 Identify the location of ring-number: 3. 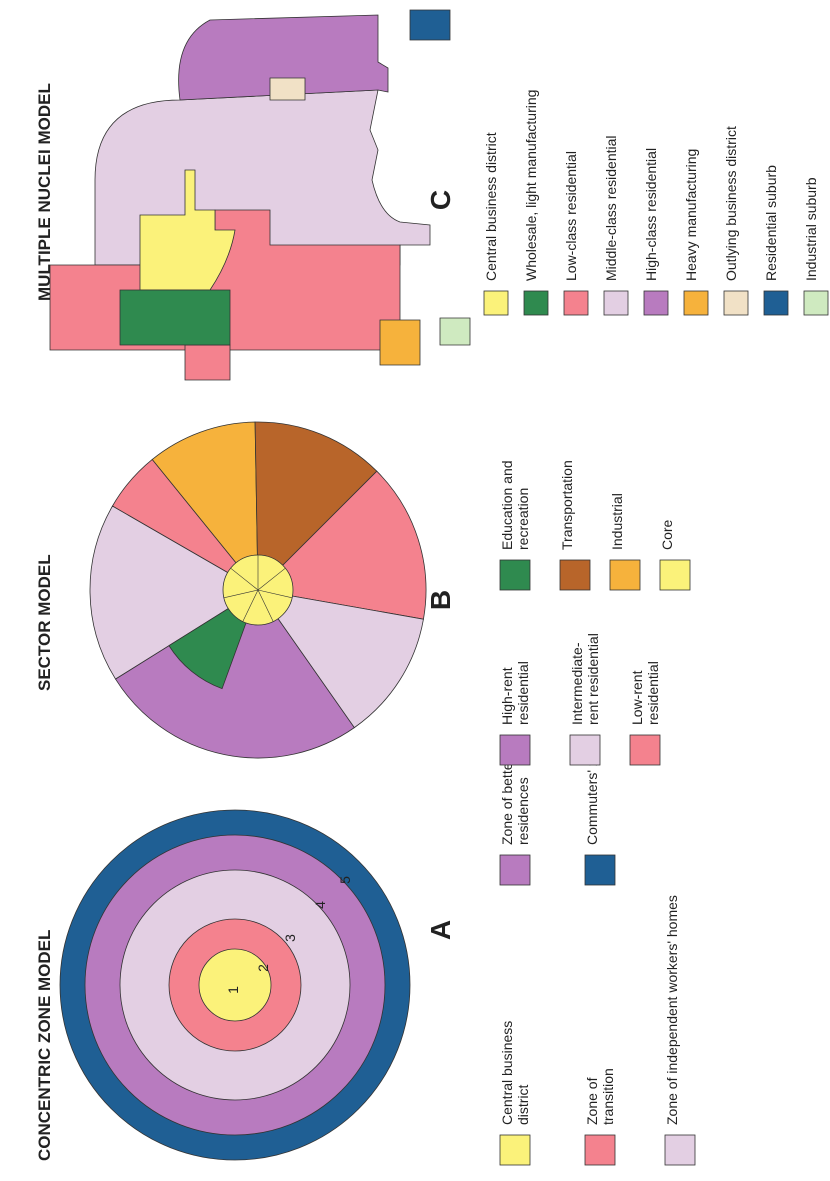
(290, 938).